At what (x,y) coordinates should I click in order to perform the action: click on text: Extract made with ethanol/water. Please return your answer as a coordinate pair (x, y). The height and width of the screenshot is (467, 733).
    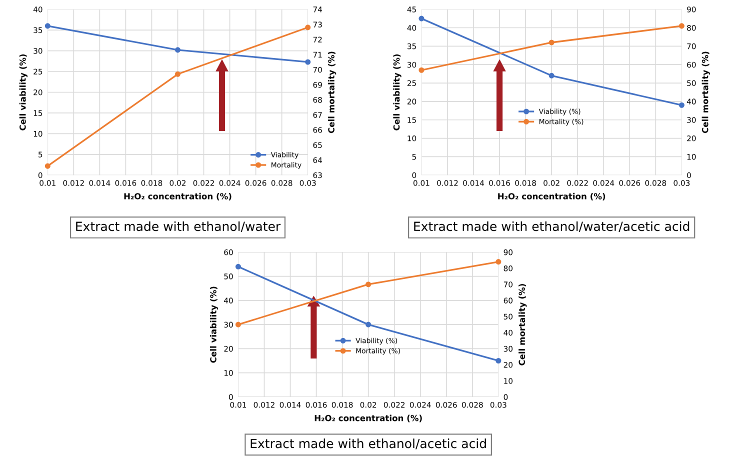
    Looking at the image, I should click on (178, 226).